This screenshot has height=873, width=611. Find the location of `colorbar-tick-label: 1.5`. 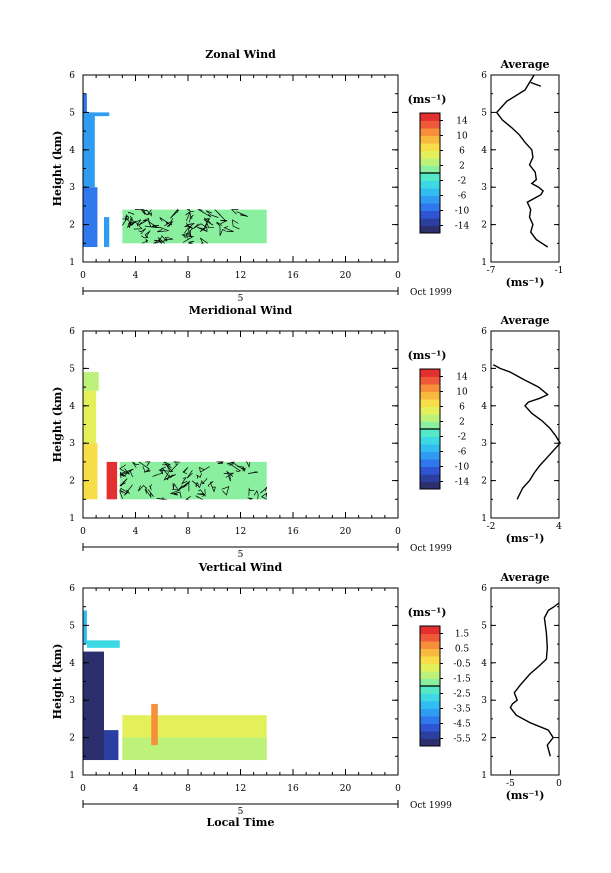

colorbar-tick-label: 1.5 is located at coordinates (462, 635).